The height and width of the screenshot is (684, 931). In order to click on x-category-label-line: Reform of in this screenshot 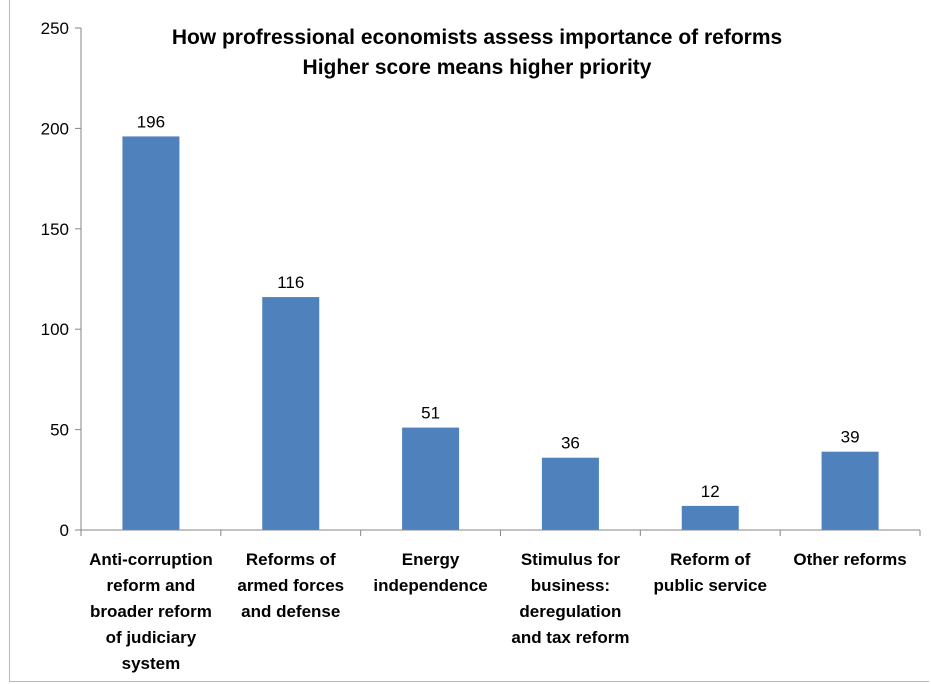, I will do `click(710, 559)`.